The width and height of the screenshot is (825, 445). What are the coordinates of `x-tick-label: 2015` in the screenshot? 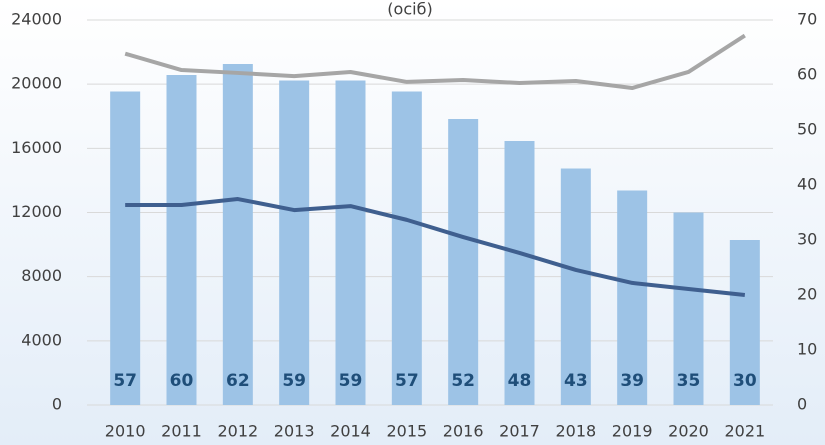 It's located at (406, 431).